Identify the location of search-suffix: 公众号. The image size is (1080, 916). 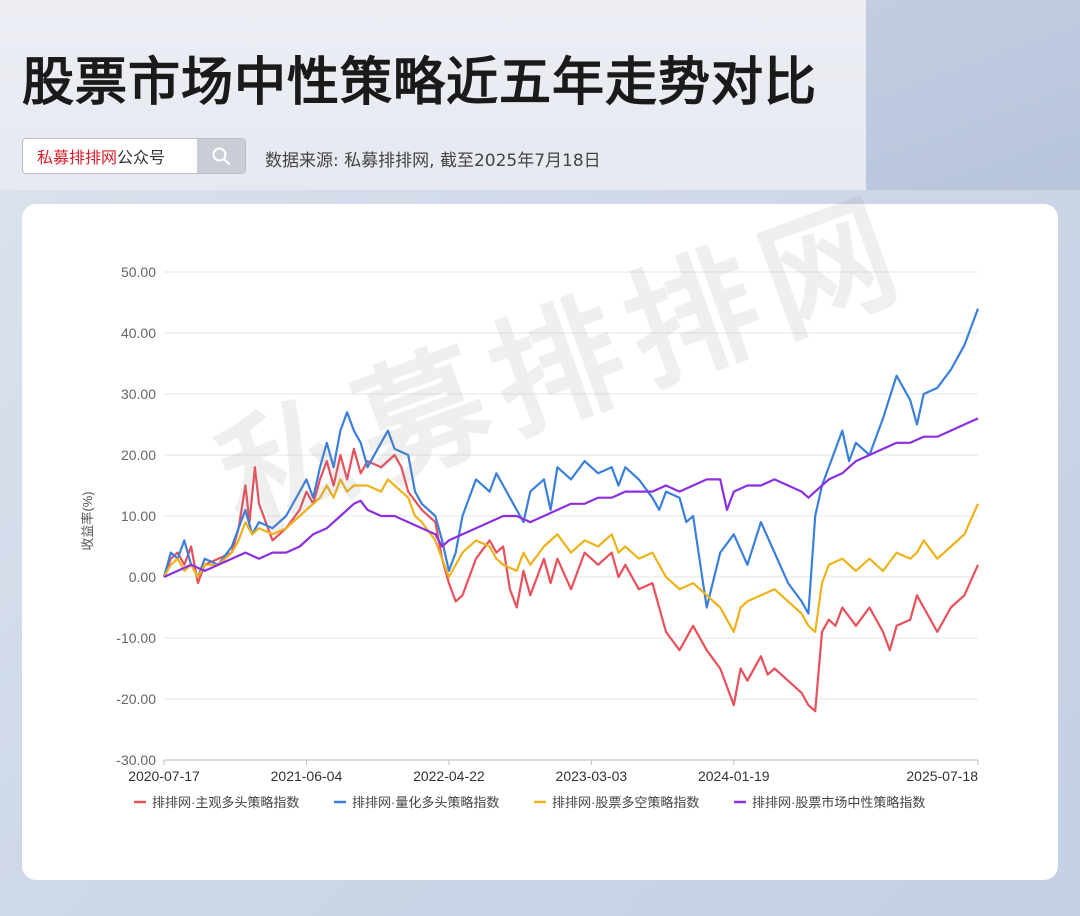
(141, 157).